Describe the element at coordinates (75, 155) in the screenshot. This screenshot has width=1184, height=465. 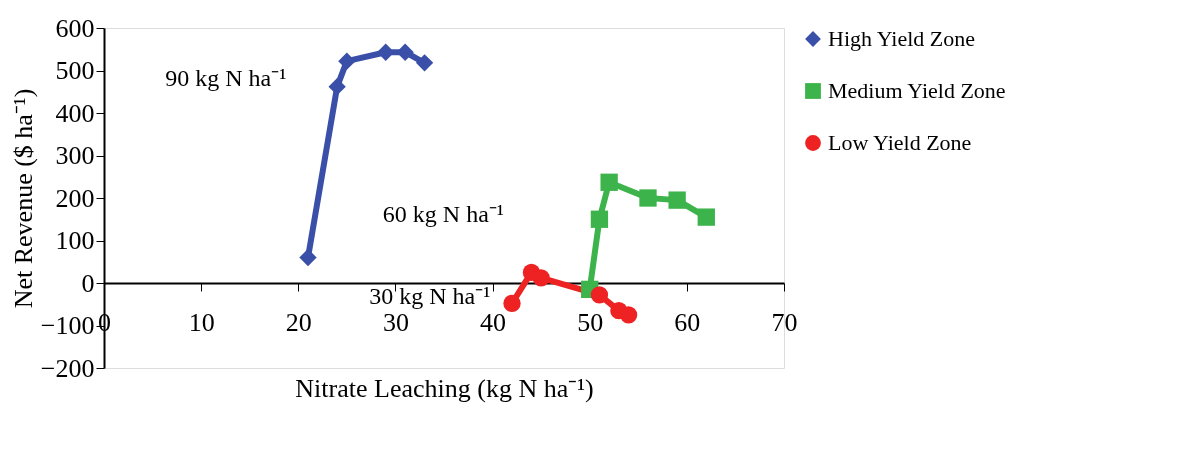
I see `y-tick-label: 300` at that location.